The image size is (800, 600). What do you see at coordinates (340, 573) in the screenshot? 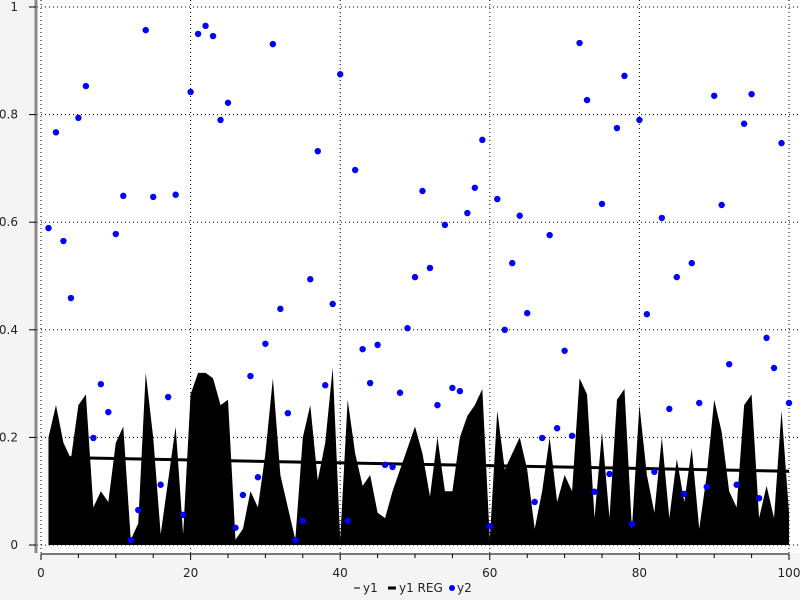
I see `x-tick-label: 40` at bounding box center [340, 573].